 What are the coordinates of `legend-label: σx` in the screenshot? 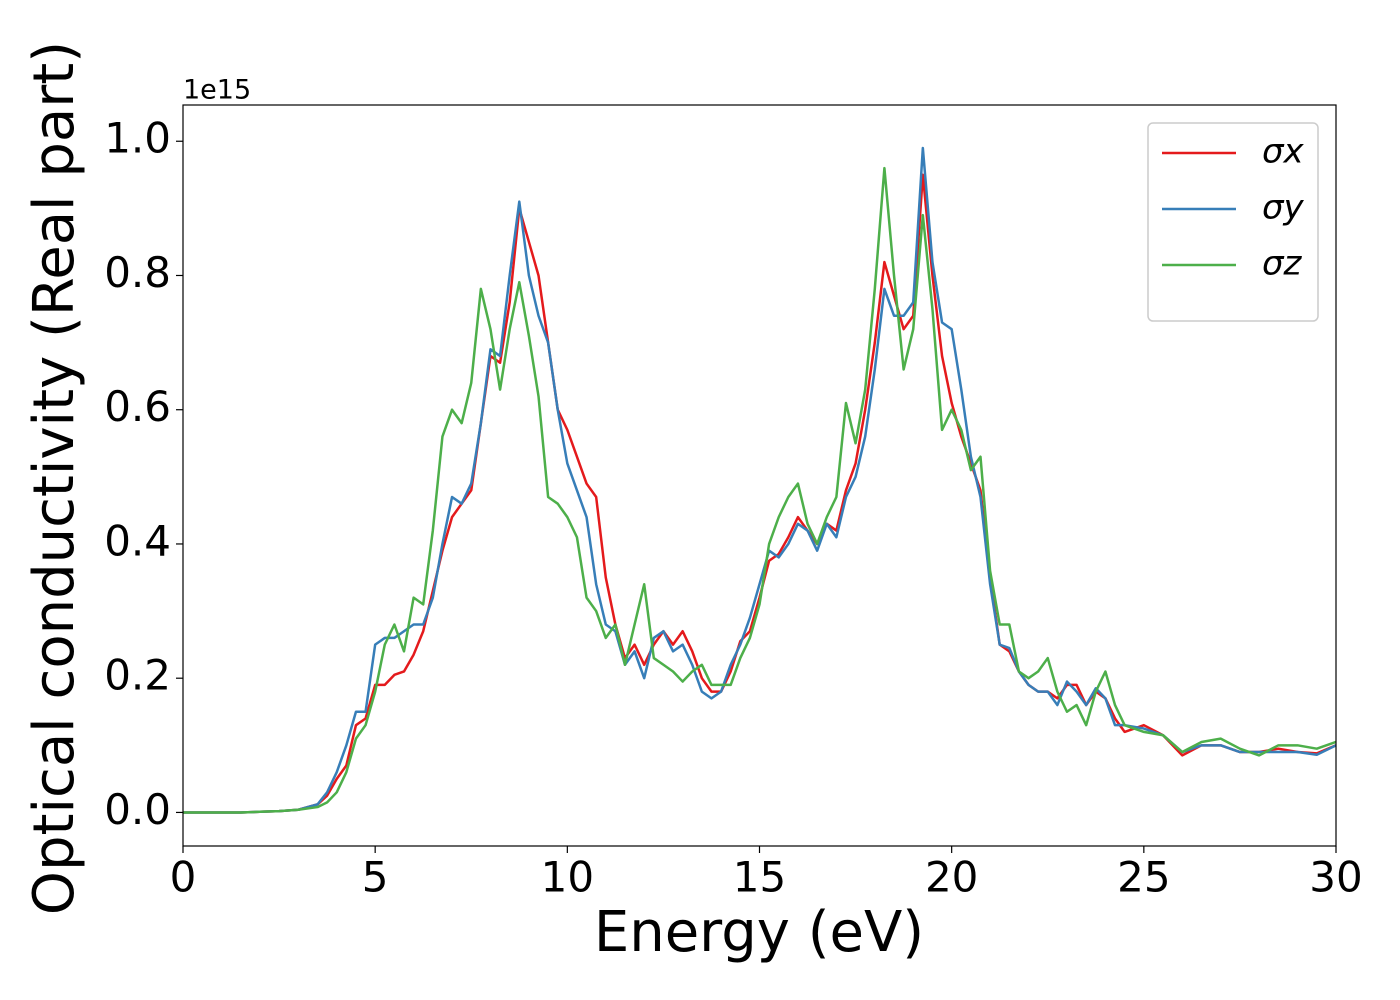 It's located at (1283, 152).